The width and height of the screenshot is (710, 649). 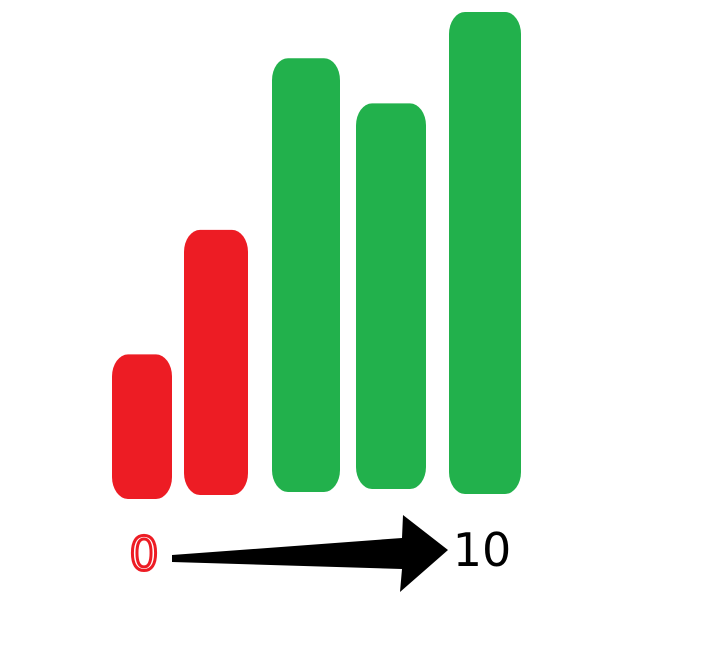 I want to click on scale-arrow, so click(x=310, y=553).